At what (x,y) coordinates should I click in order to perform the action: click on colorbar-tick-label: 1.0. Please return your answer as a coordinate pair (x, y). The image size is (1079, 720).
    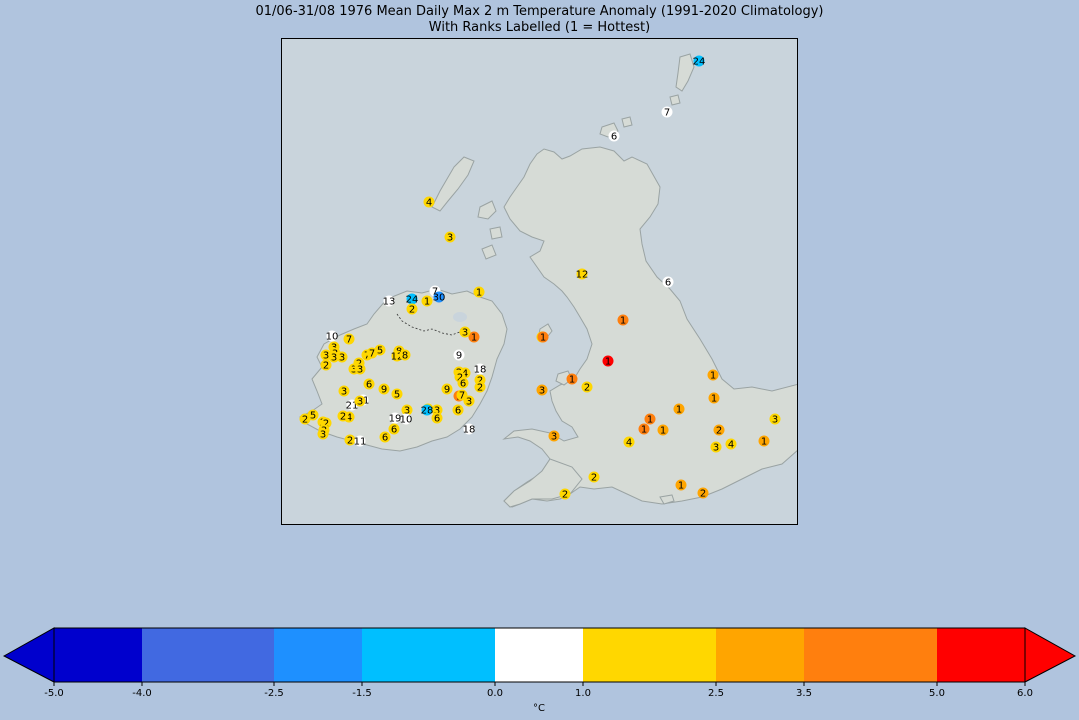
    Looking at the image, I should click on (583, 693).